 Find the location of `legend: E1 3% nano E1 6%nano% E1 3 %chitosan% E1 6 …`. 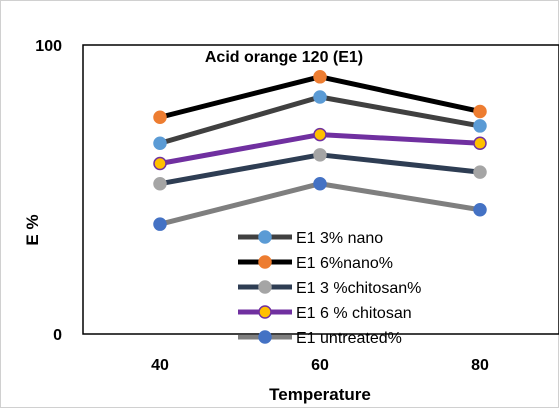

legend: E1 3% nano E1 6%nano% E1 3 %chitosan% E1 6 … is located at coordinates (329, 288).